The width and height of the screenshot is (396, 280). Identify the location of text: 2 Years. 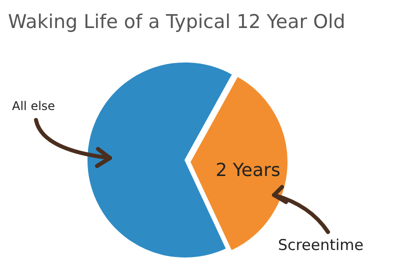
(248, 170).